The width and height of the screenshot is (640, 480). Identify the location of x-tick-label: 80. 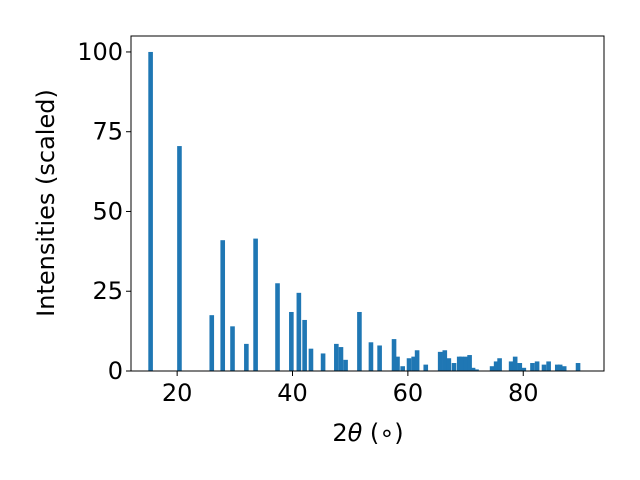
(523, 393).